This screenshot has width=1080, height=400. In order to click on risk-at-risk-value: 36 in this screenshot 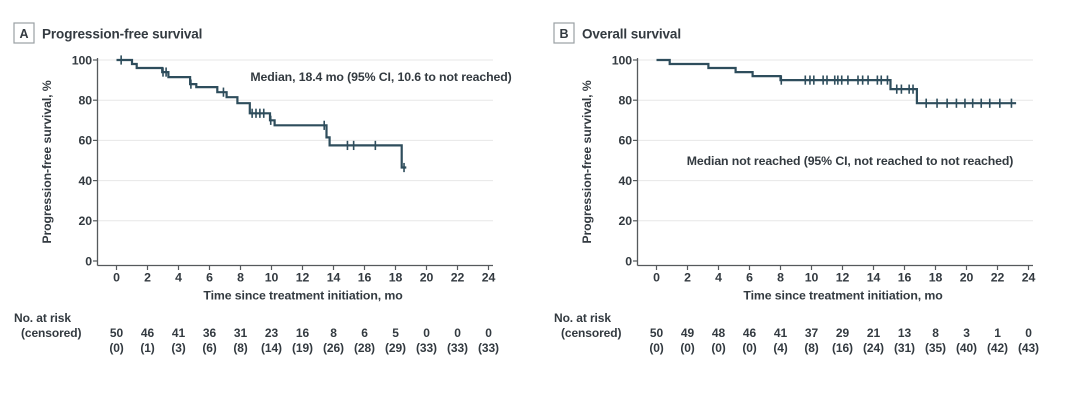, I will do `click(210, 333)`.